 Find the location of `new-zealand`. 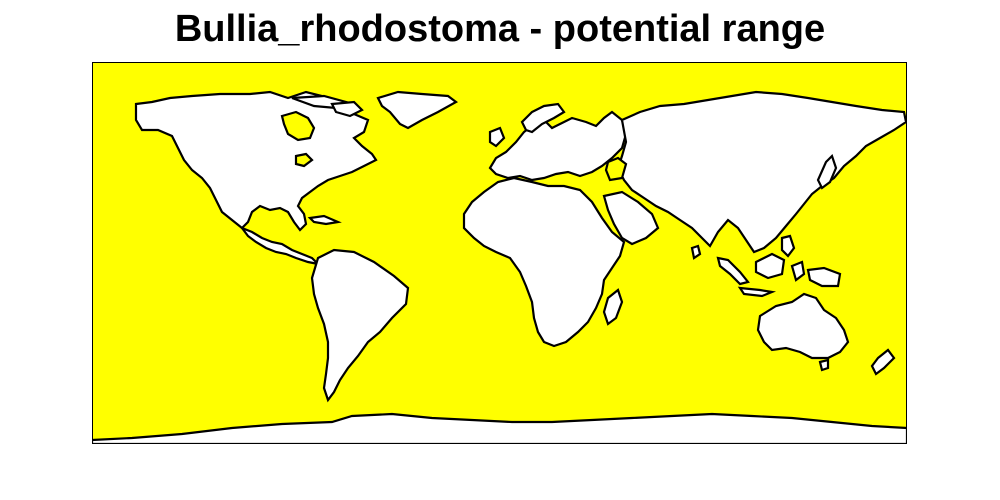

new-zealand is located at coordinates (883, 362).